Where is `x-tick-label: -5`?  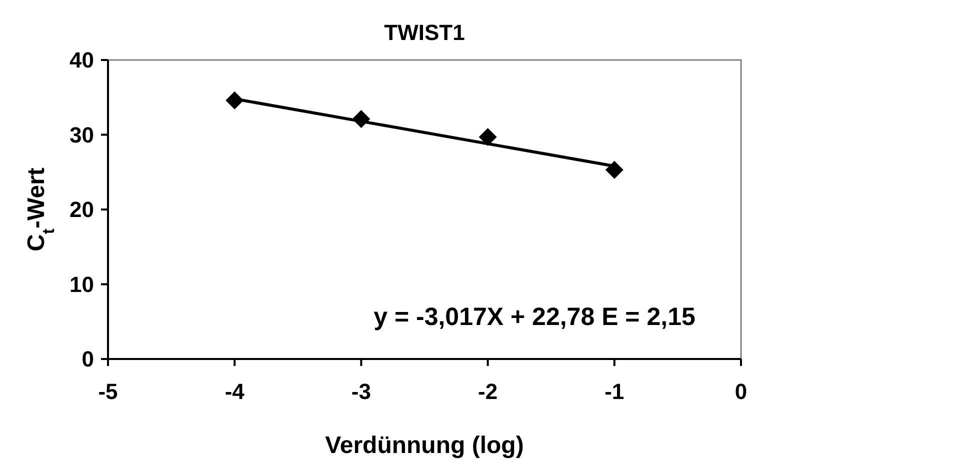 x-tick-label: -5 is located at coordinates (108, 391).